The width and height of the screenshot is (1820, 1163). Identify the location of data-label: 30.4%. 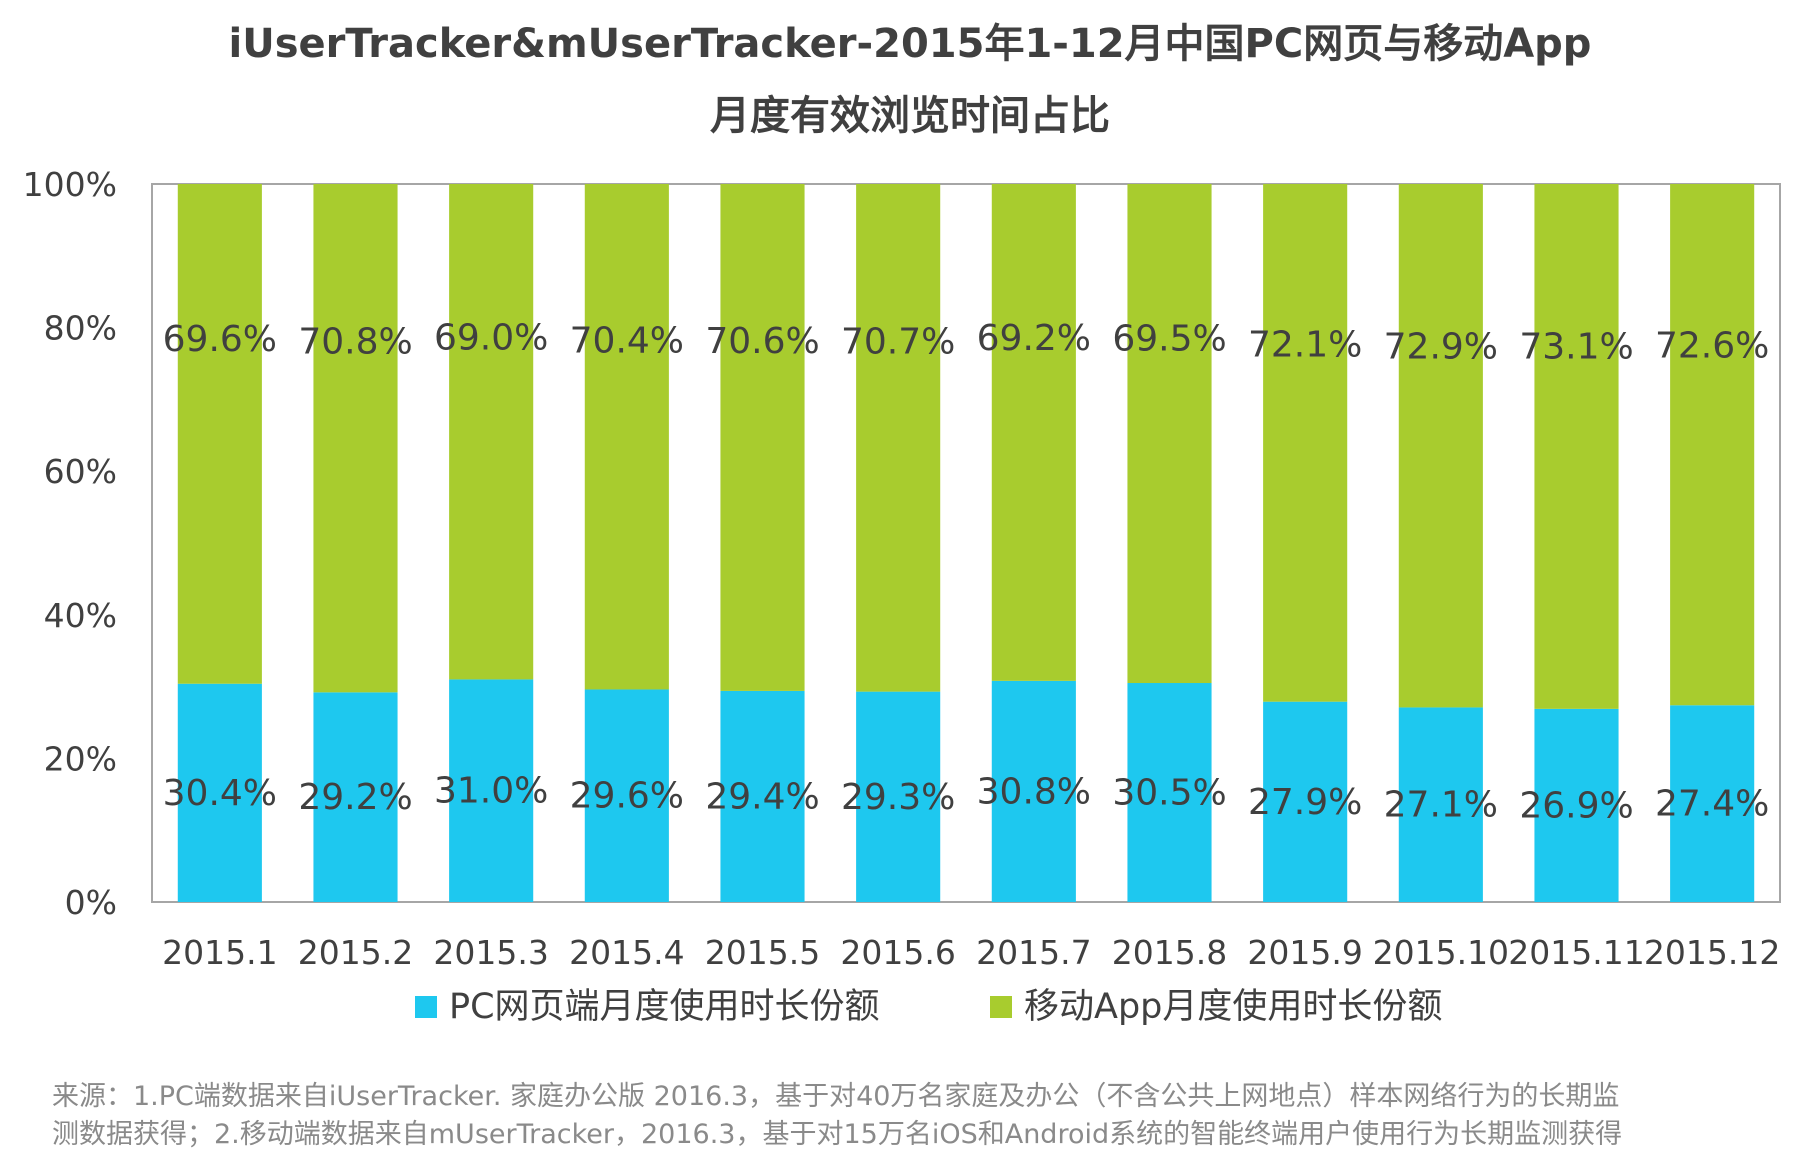
(220, 793).